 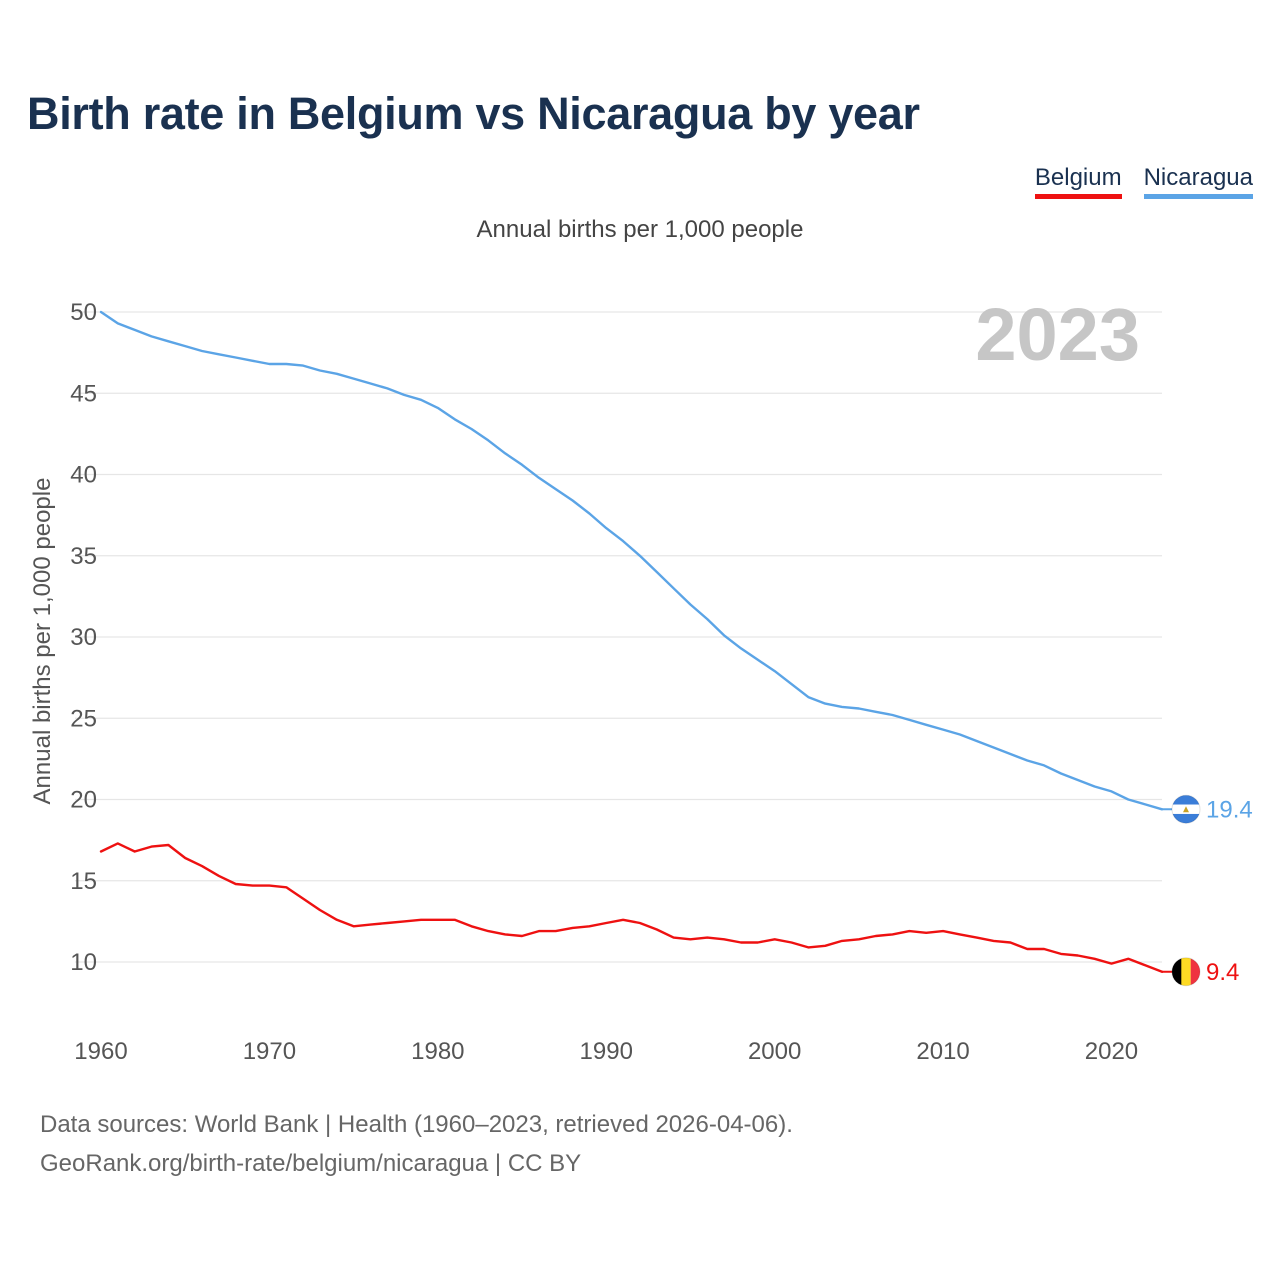 I want to click on y-tick-label: 25, so click(x=83, y=718).